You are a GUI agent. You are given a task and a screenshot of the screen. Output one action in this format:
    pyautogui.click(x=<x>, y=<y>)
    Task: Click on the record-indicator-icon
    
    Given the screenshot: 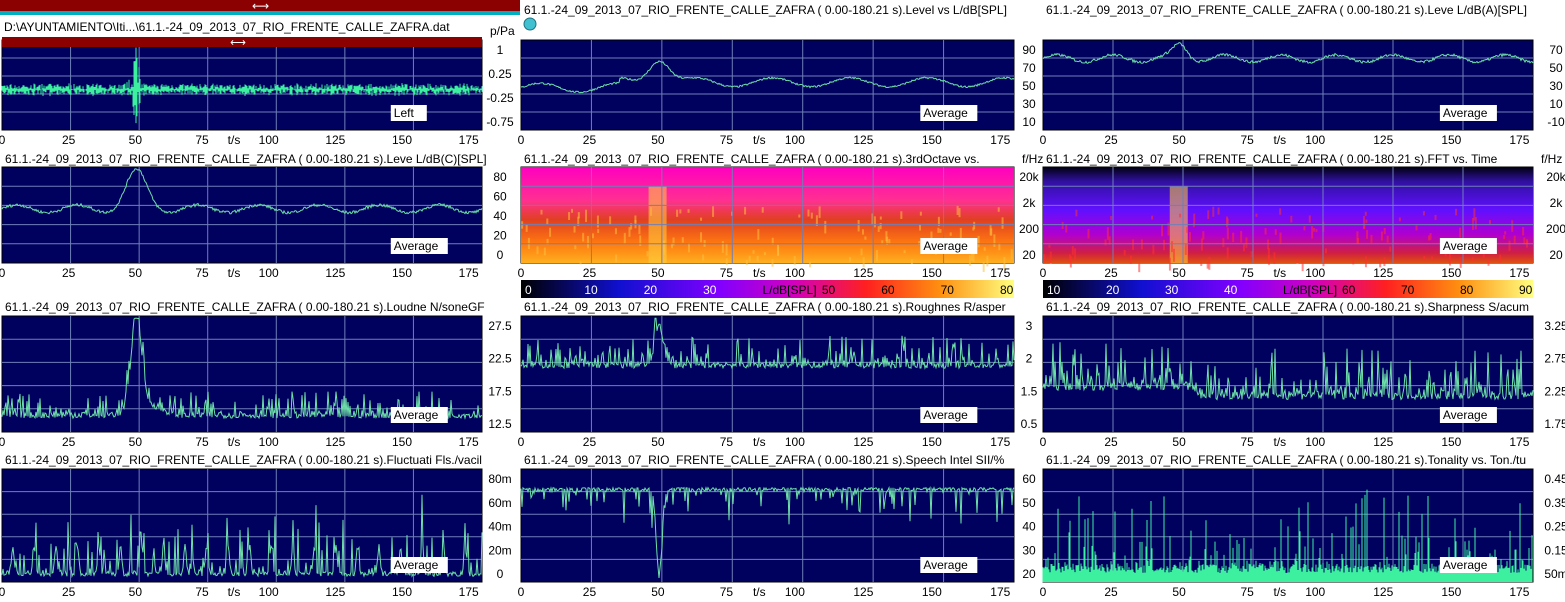 What is the action you would take?
    pyautogui.click(x=530, y=24)
    